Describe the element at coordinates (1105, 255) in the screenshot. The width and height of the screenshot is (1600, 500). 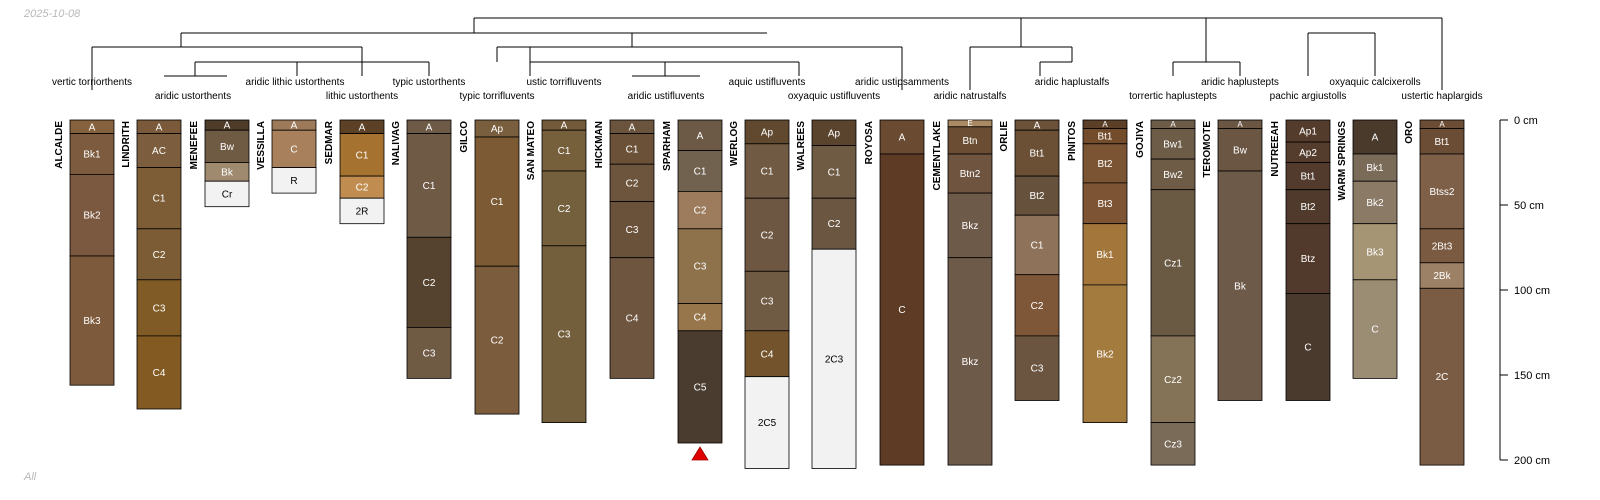
I see `horizon-label: Bk1` at that location.